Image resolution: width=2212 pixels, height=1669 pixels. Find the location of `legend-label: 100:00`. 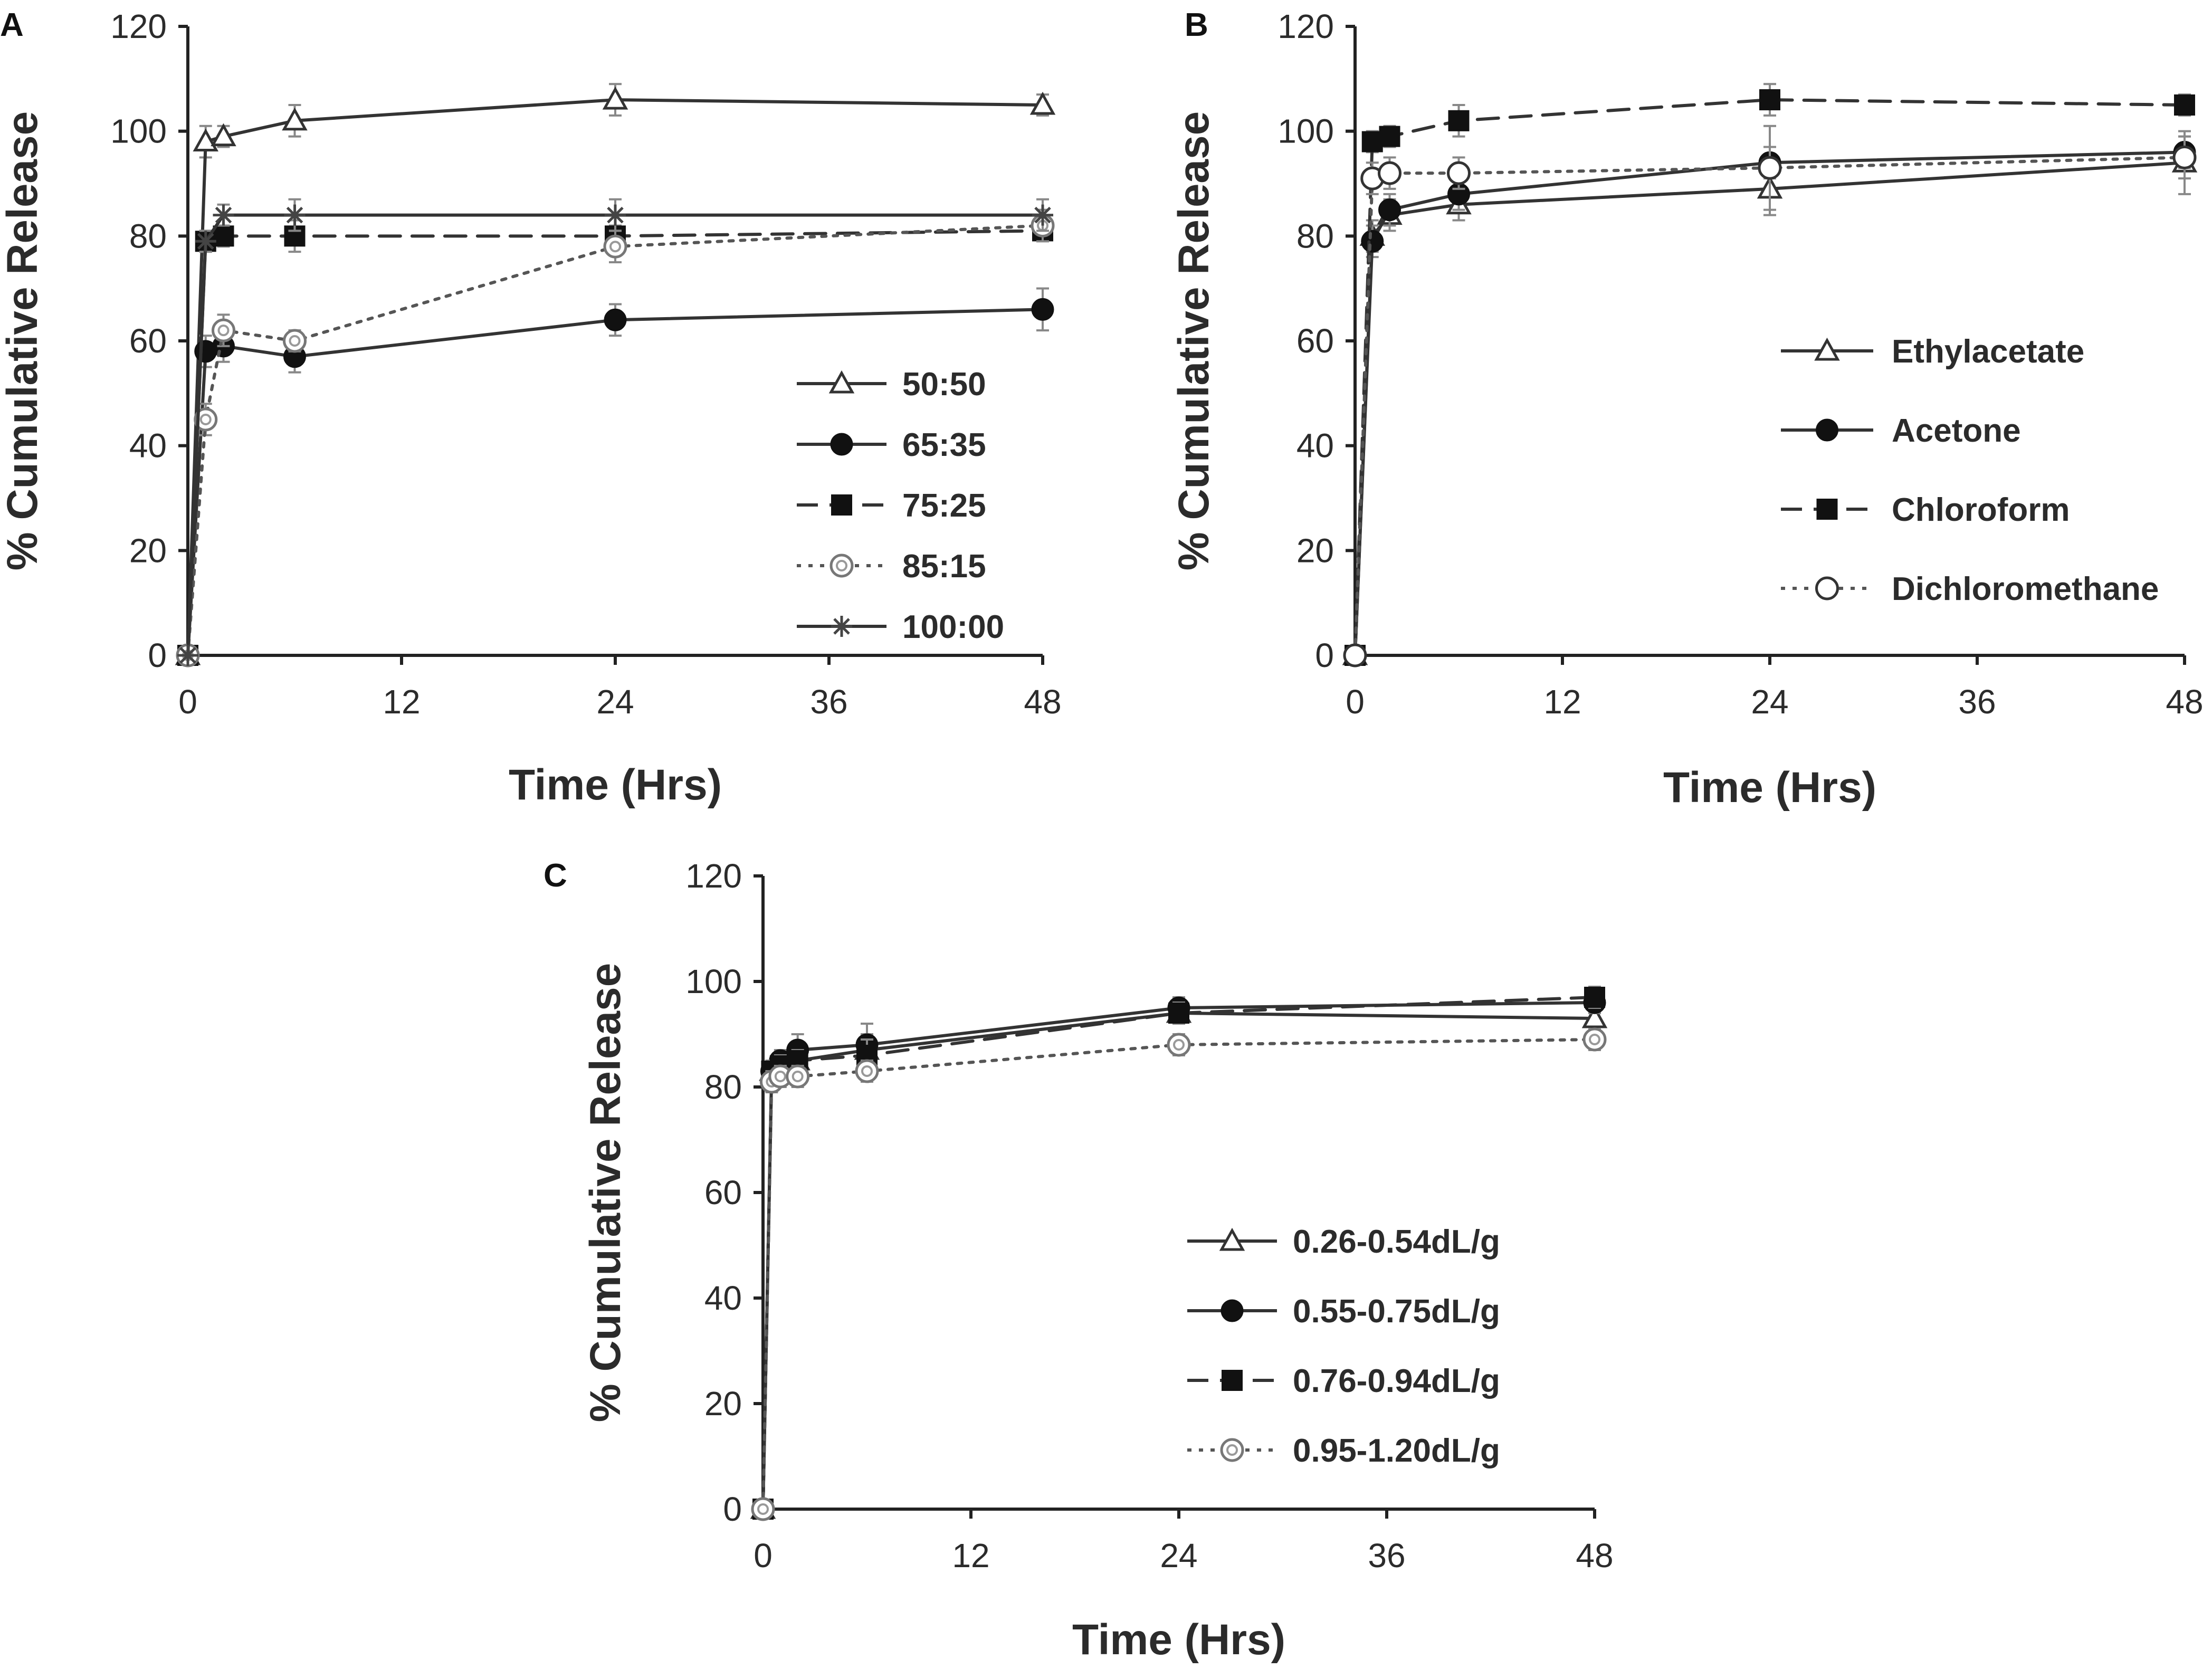

legend-label: 100:00 is located at coordinates (953, 627).